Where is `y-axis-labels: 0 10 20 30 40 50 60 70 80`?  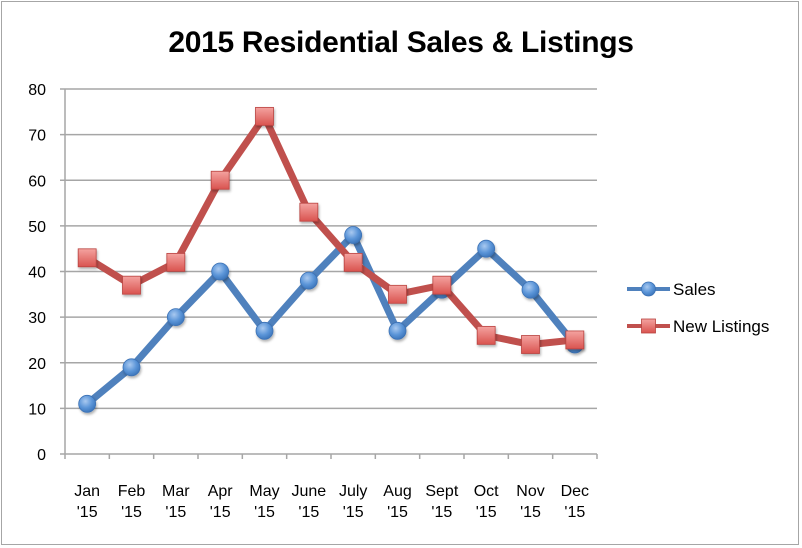 y-axis-labels: 0 10 20 30 40 50 60 70 80 is located at coordinates (37, 273).